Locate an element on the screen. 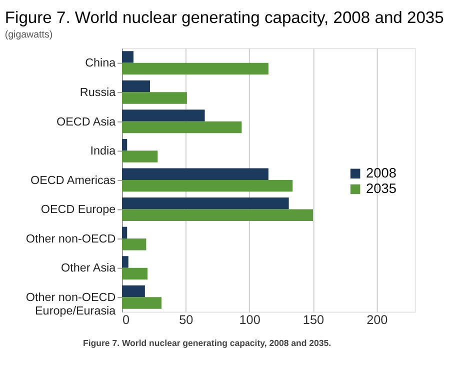 The width and height of the screenshot is (450, 375). y-tick-label: Other Asia is located at coordinates (88, 268).